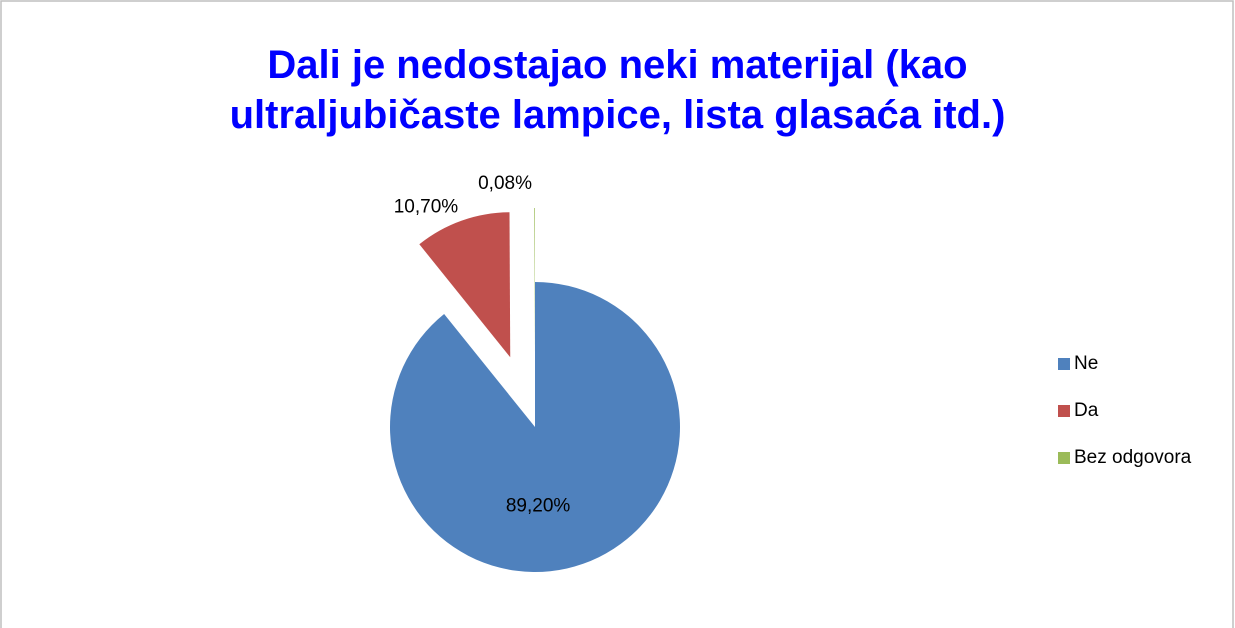 Image resolution: width=1235 pixels, height=628 pixels. Describe the element at coordinates (505, 183) in the screenshot. I see `data-label: 0,08%` at that location.